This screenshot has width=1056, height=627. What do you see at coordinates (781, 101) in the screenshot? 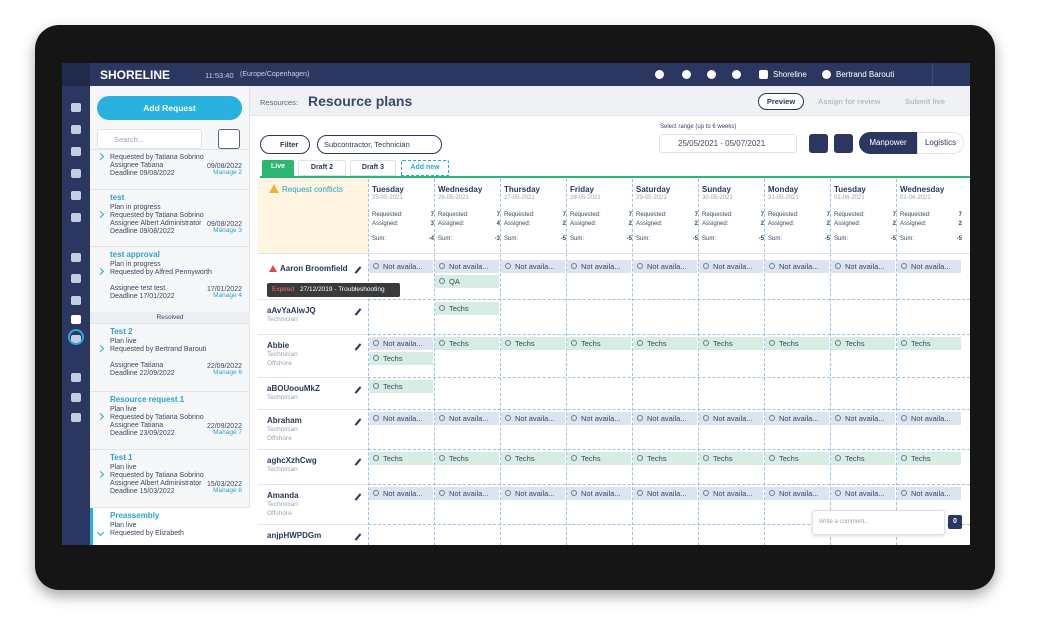
I see `preview-button: Preview` at bounding box center [781, 101].